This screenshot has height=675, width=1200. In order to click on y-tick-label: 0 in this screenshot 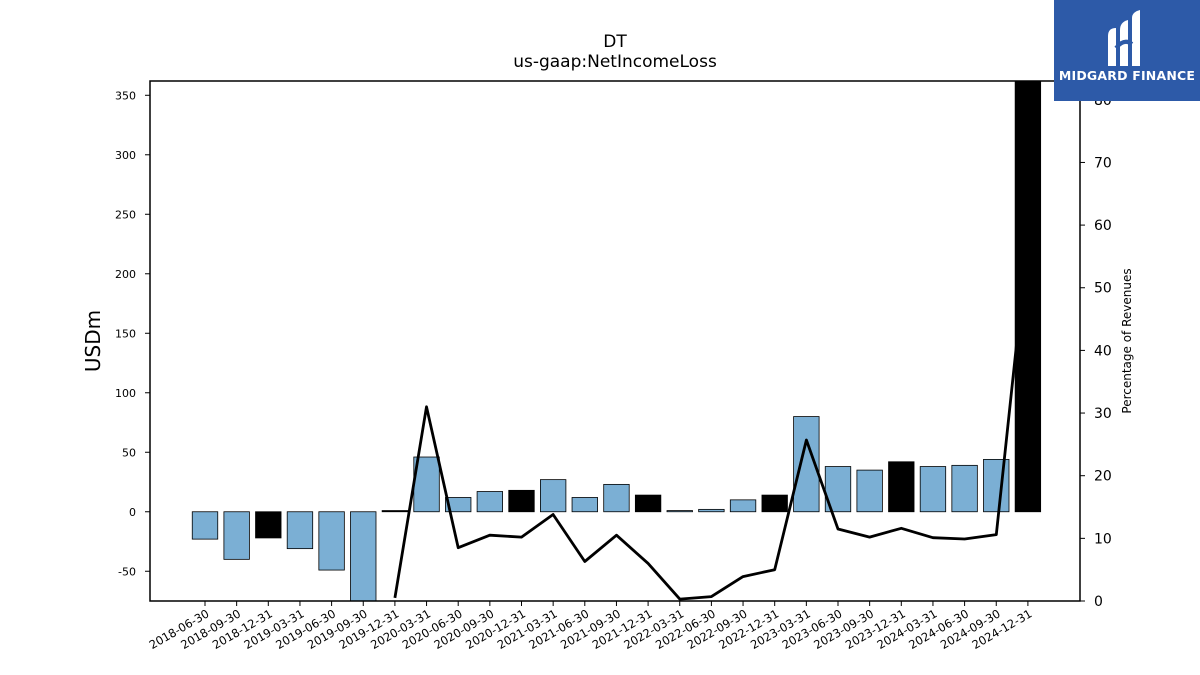, I will do `click(132, 512)`.